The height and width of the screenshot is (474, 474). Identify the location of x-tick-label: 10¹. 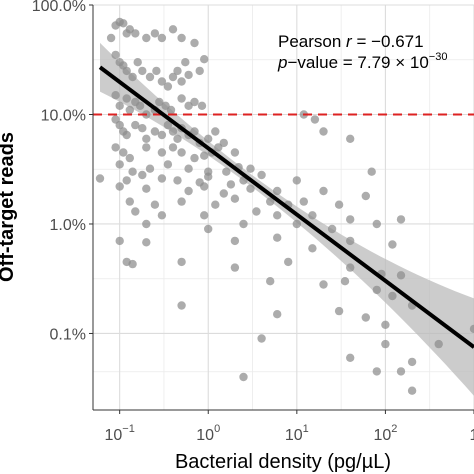
(297, 433).